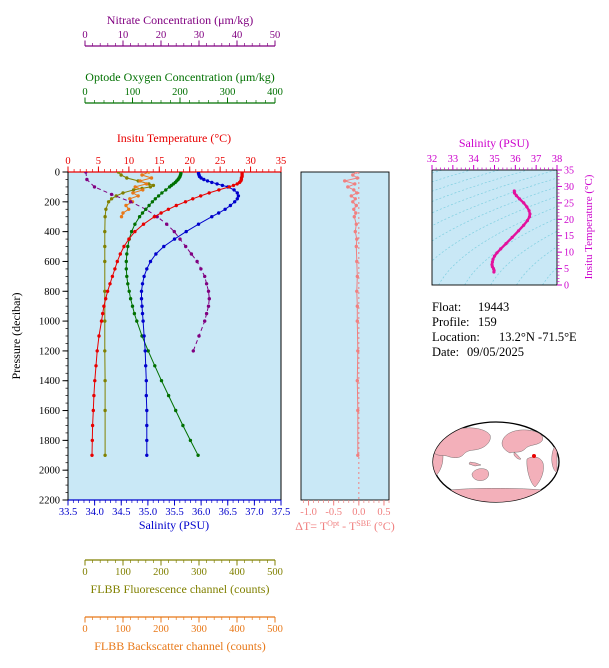 The image size is (609, 668). I want to click on svg-text: 34.5, so click(121, 512).